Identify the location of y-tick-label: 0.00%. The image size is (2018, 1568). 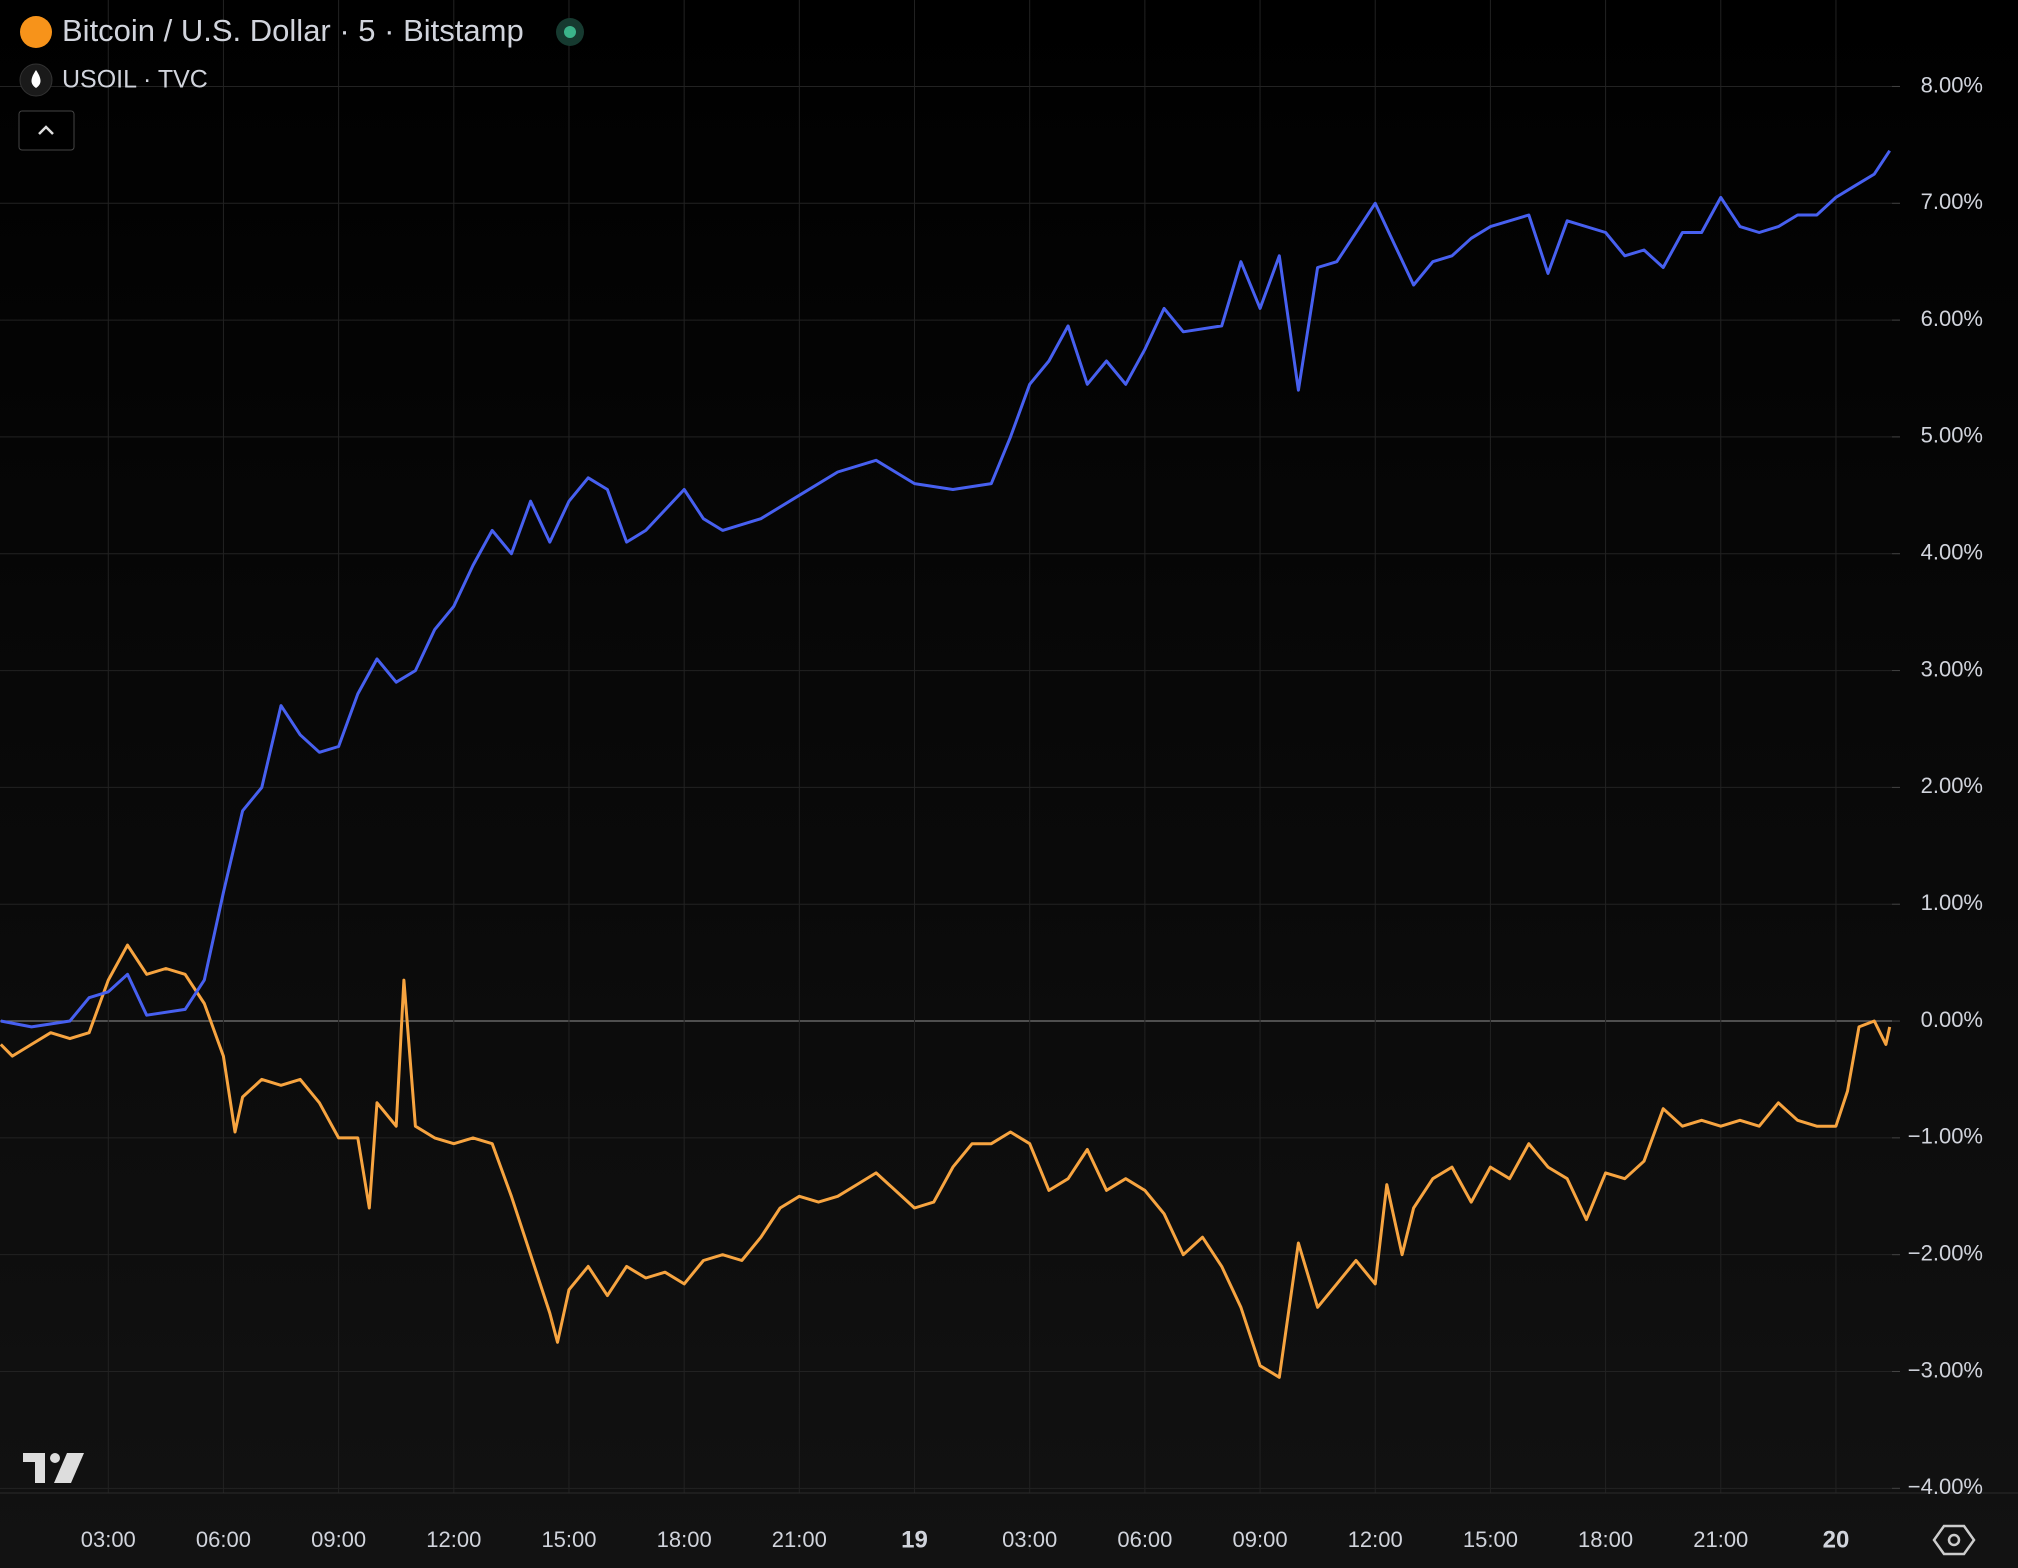
(1952, 1019).